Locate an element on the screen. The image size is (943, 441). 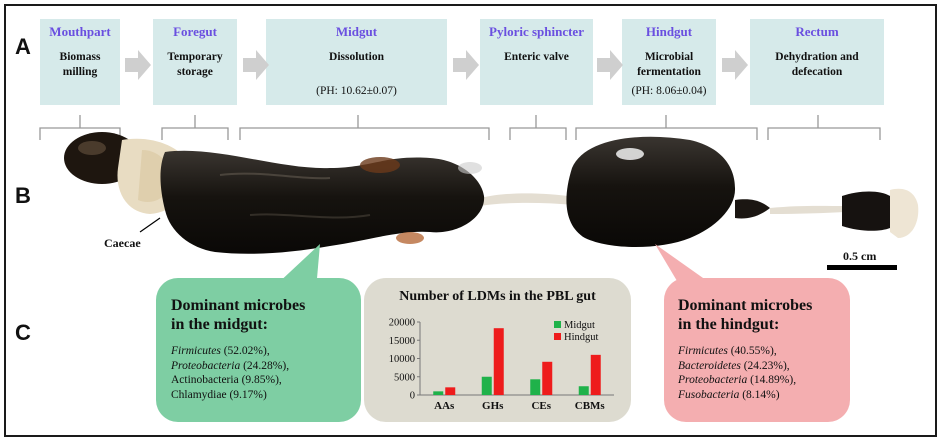
stage-name: Foregut is located at coordinates (195, 31).